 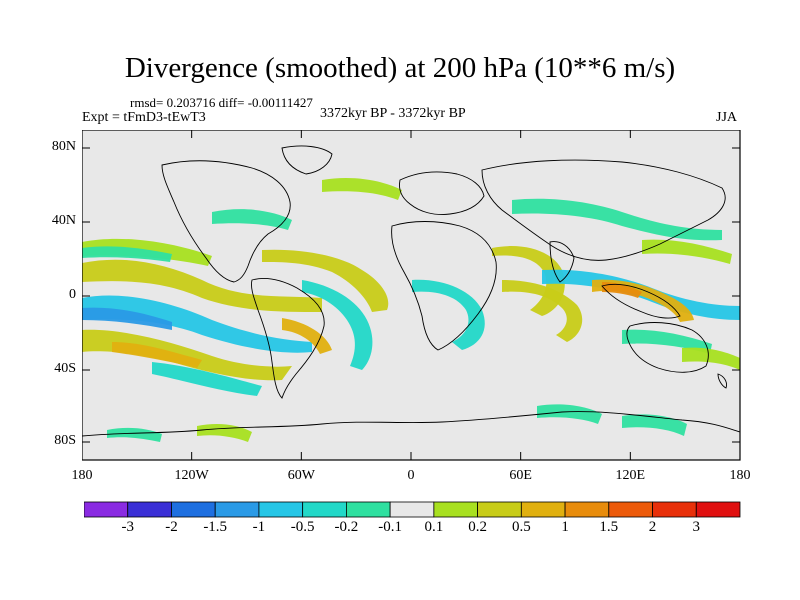 I want to click on contour-natl-pos, so click(x=362, y=189).